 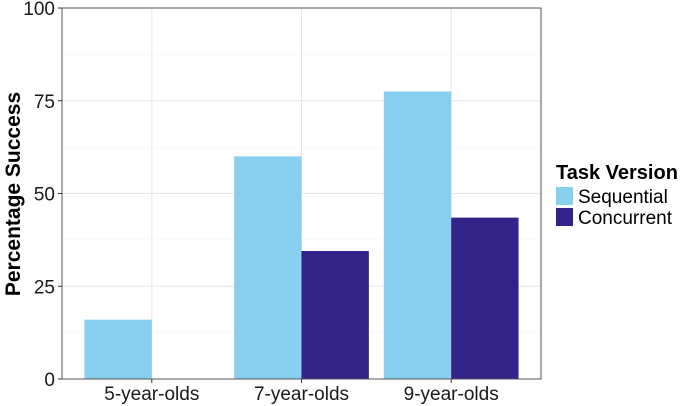 I want to click on x-axis: 5-year-olds 7-year-olds 9-year-olds, so click(x=301, y=392).